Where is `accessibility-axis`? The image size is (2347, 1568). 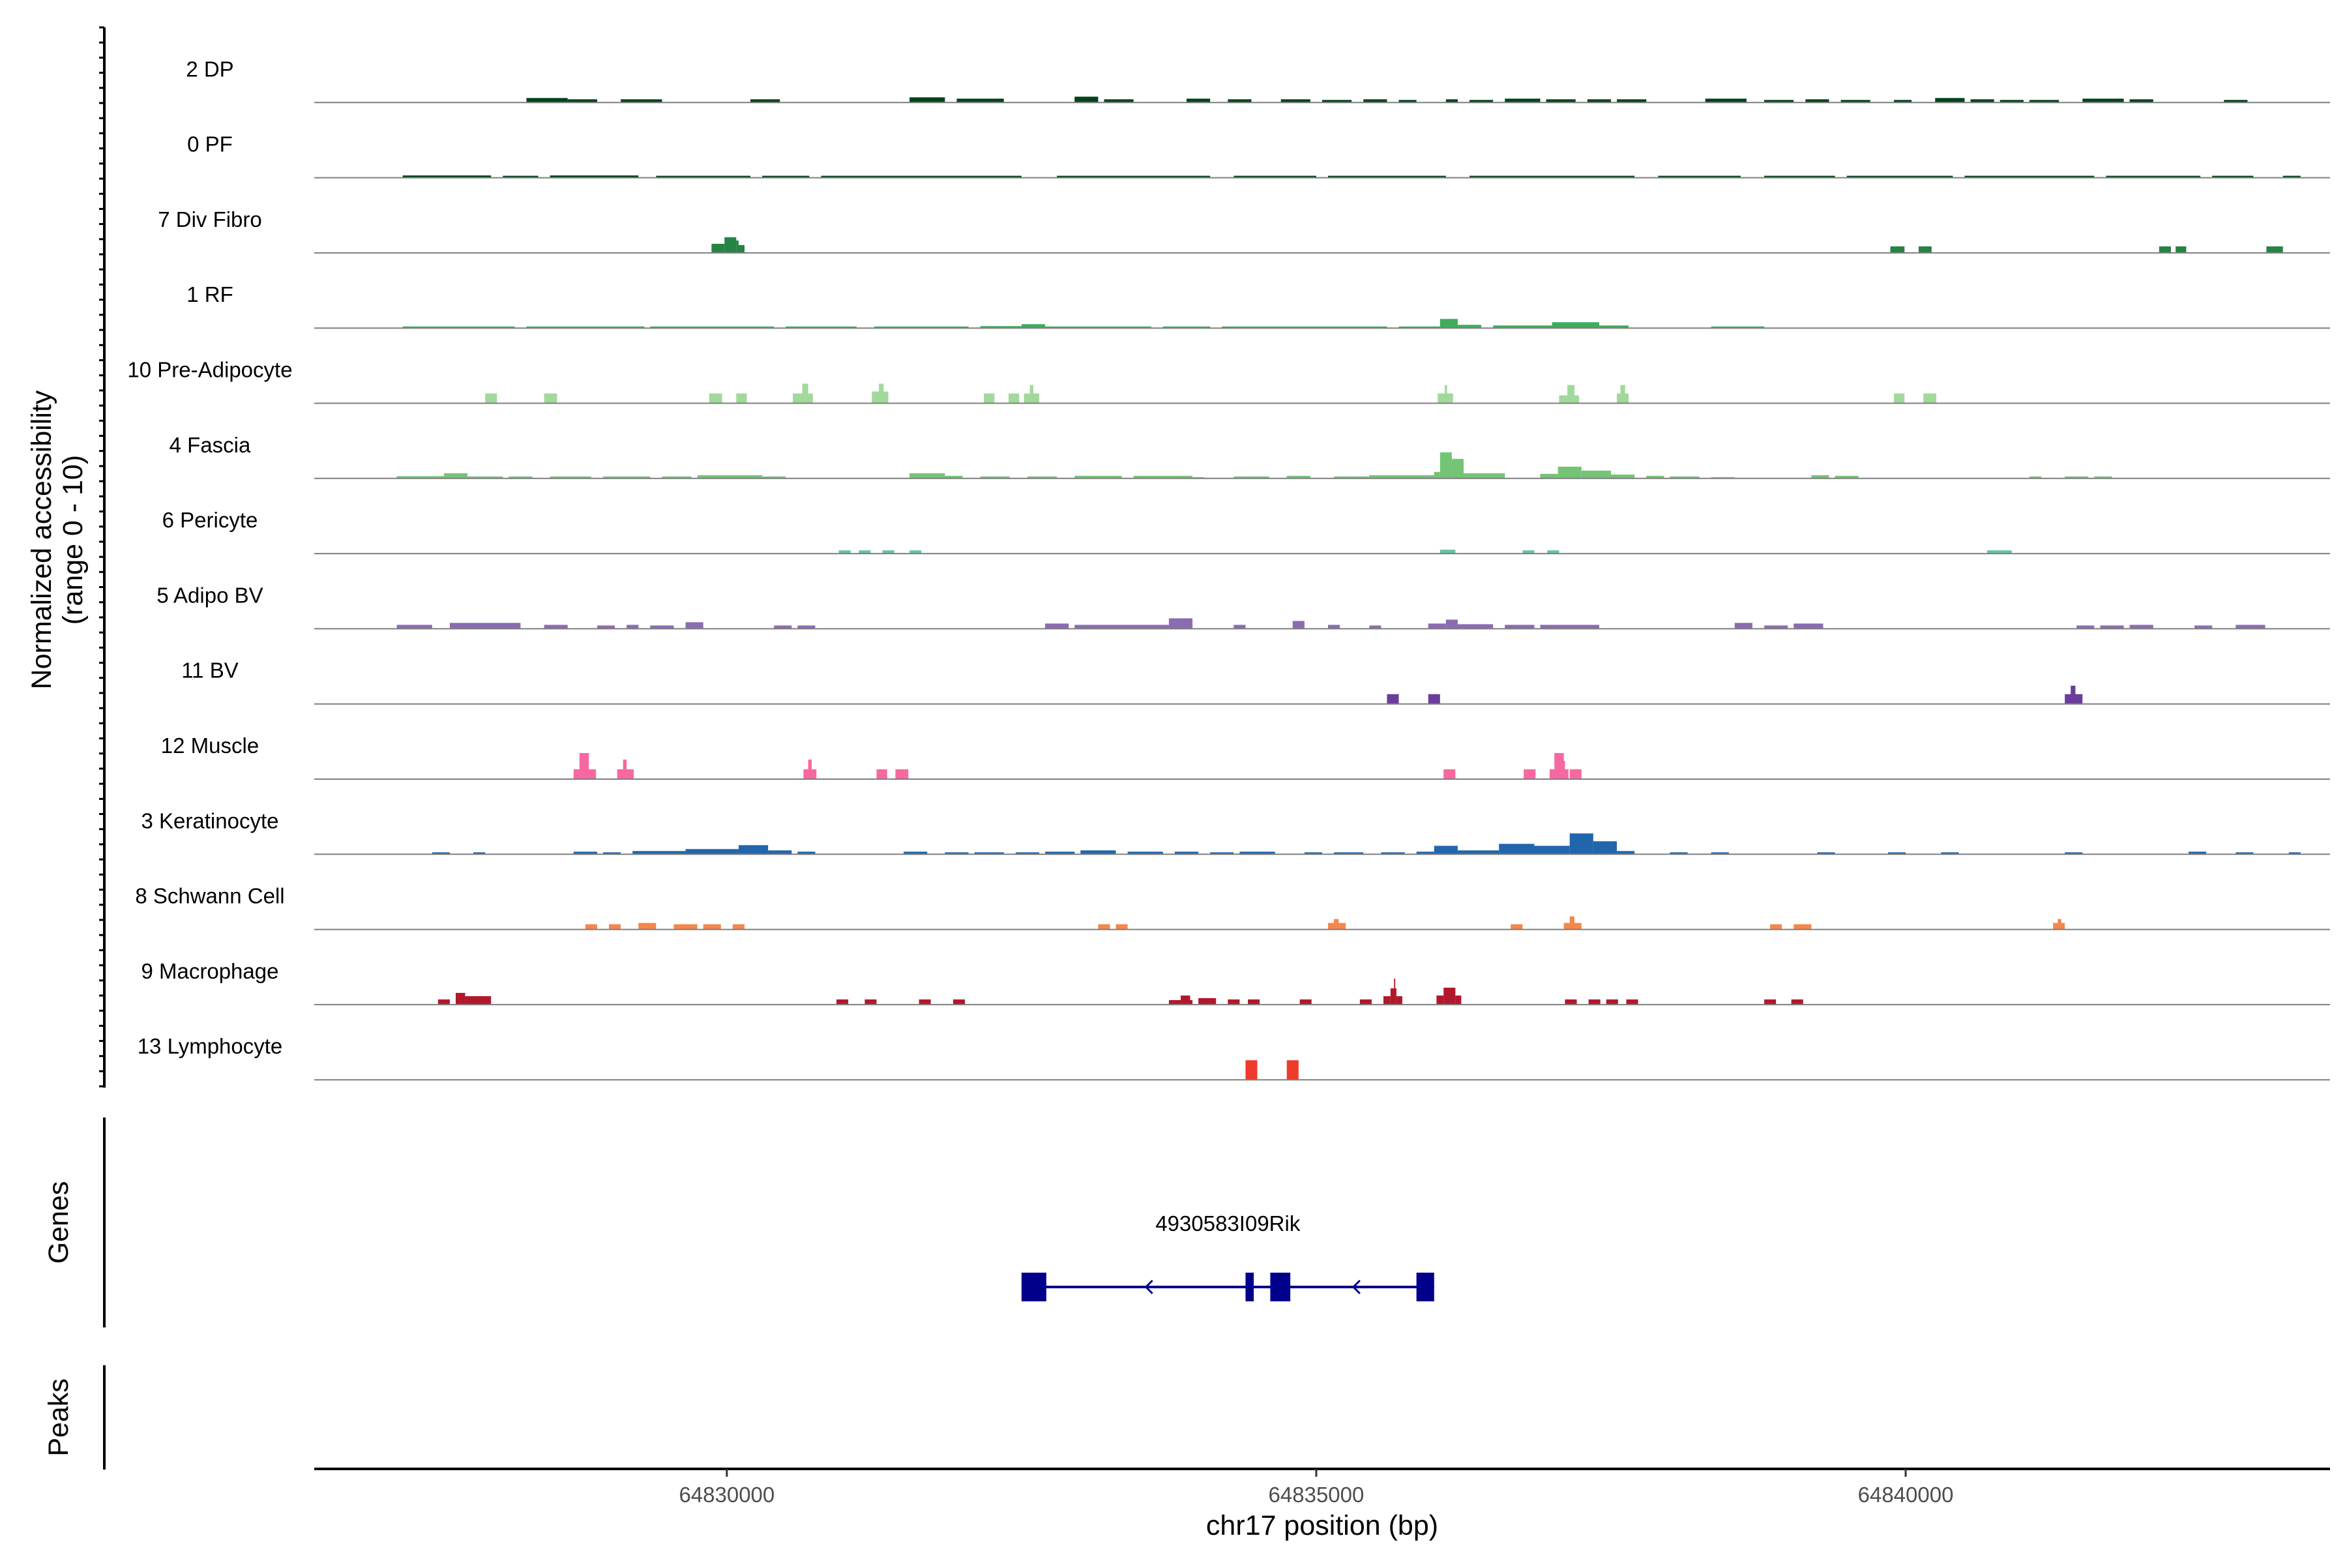 accessibility-axis is located at coordinates (102, 557).